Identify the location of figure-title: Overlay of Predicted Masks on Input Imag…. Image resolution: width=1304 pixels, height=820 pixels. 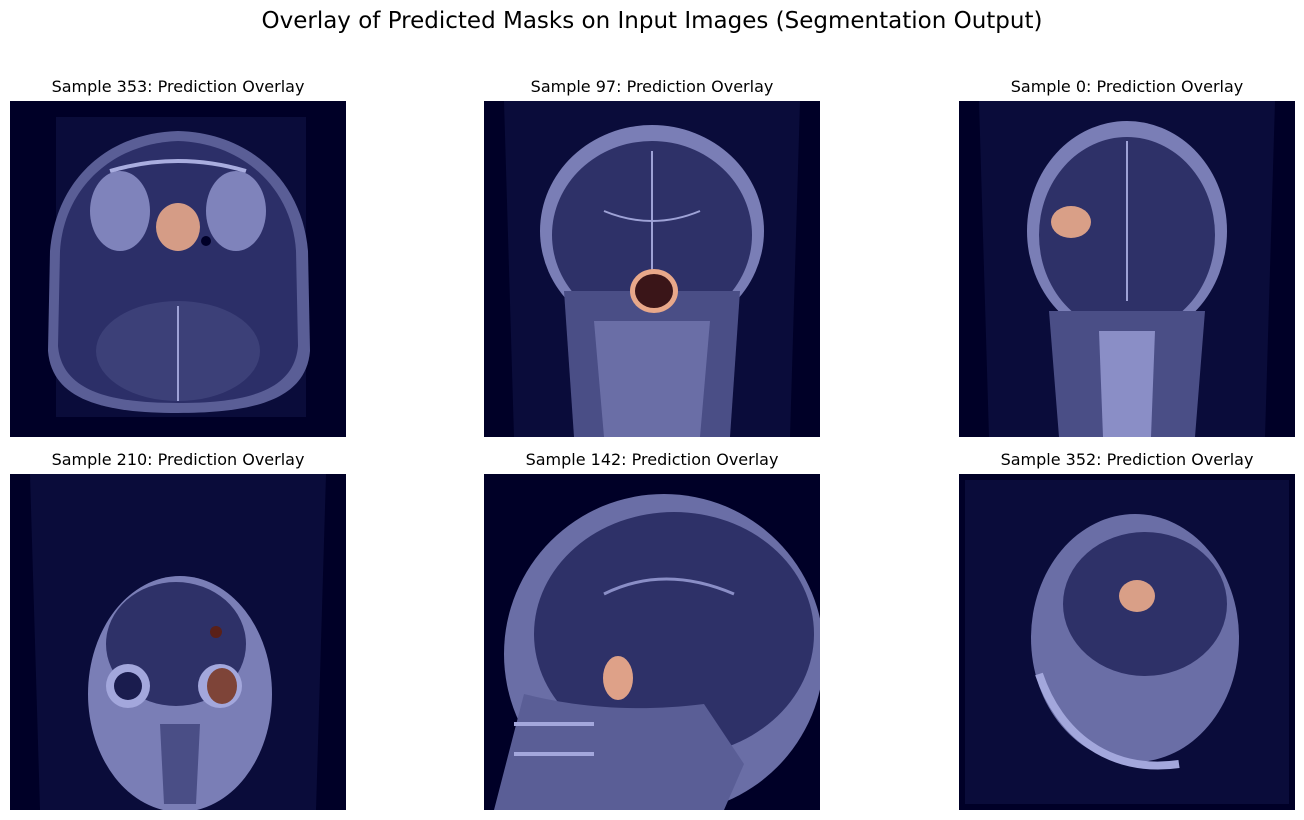
(652, 21).